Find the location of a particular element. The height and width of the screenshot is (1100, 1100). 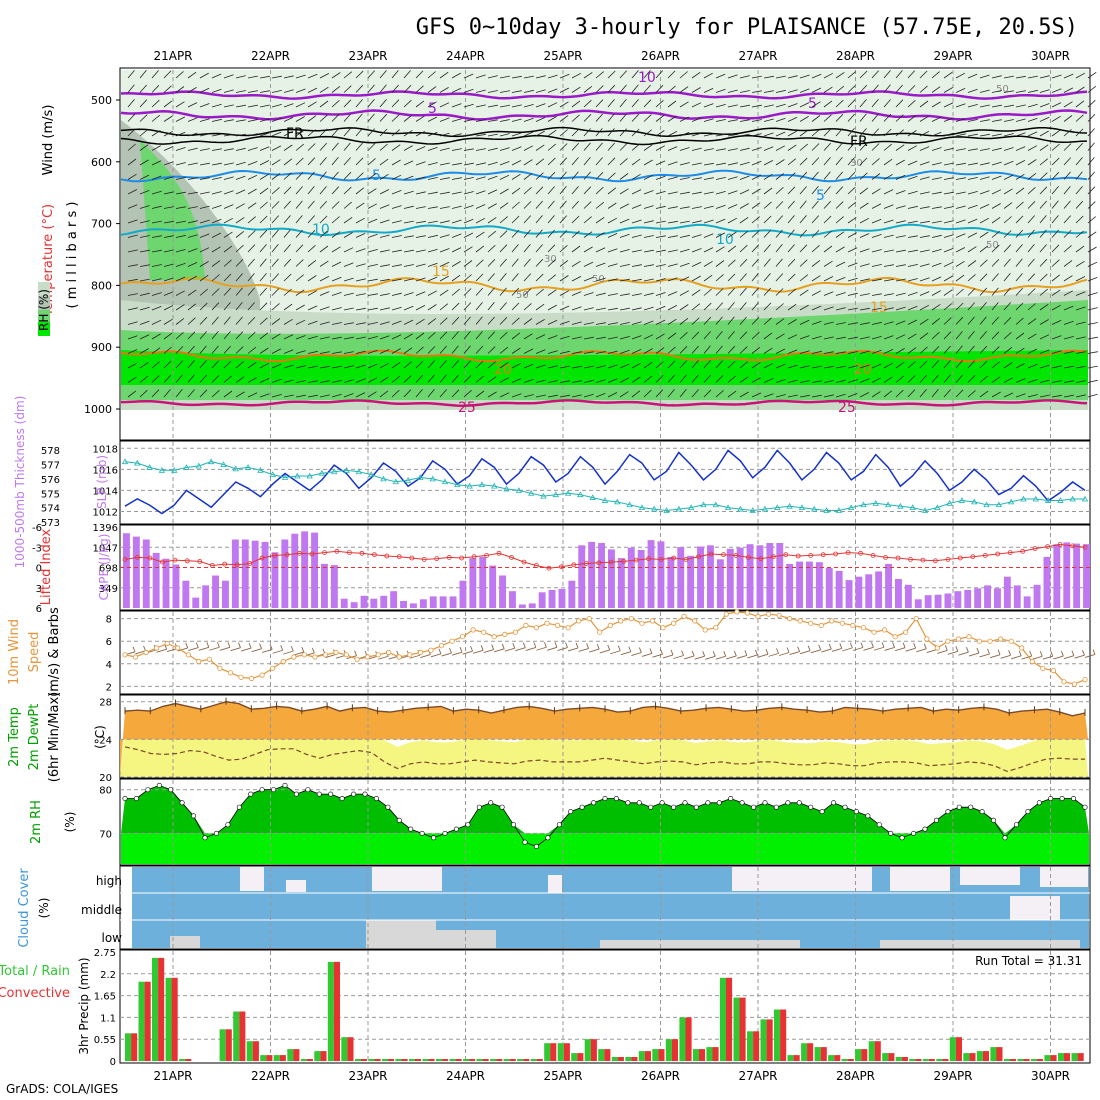

date-label-top: 29APR is located at coordinates (952, 56).